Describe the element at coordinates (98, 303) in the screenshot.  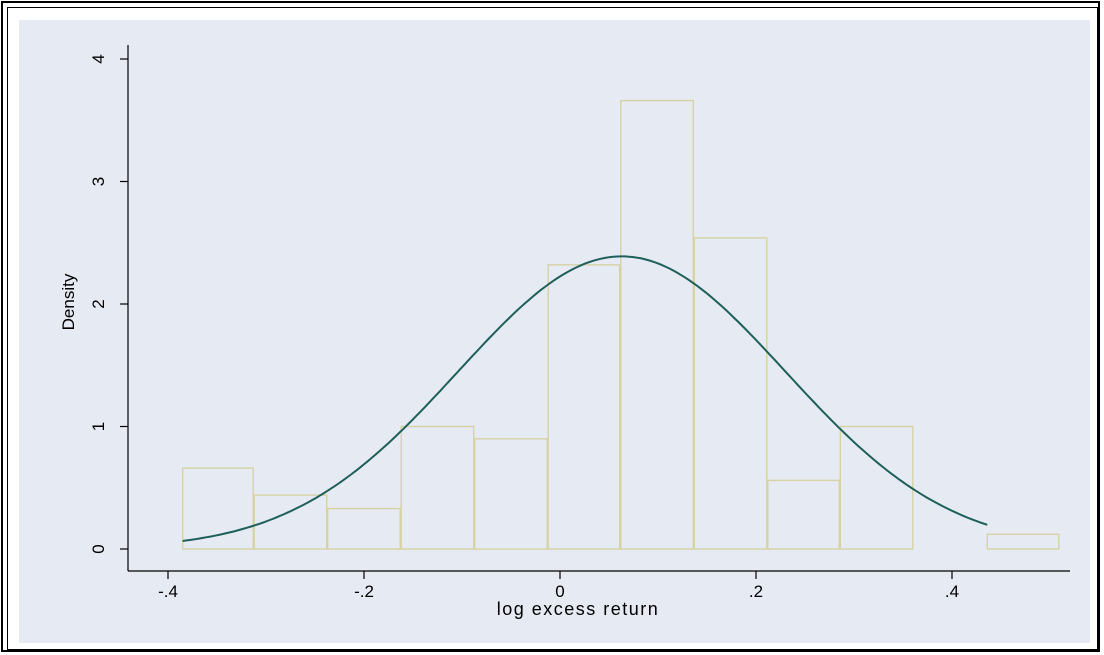
I see `y-tick-label-3: 2` at that location.